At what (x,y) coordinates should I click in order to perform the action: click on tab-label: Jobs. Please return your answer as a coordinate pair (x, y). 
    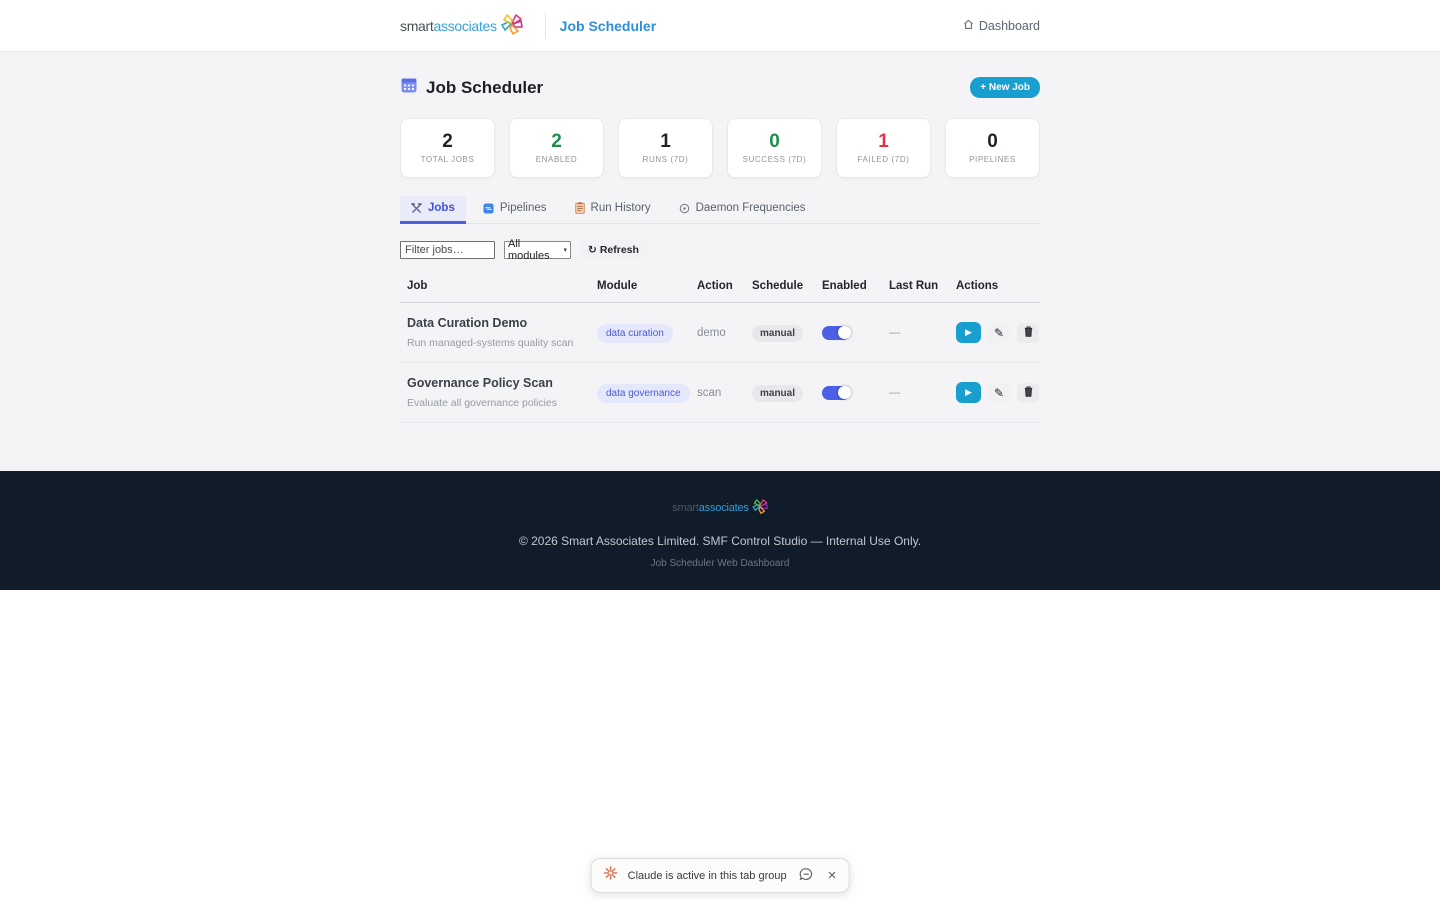
    Looking at the image, I should click on (441, 208).